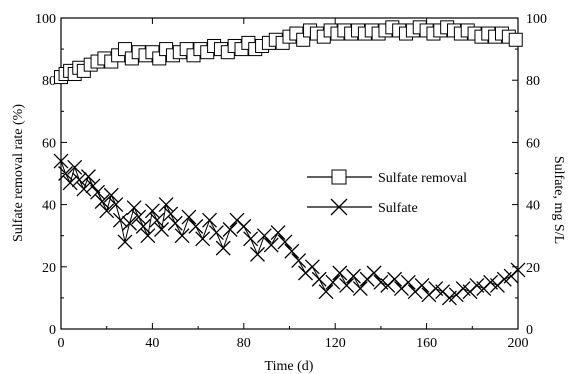 The height and width of the screenshot is (374, 574). I want to click on y-right-tick-label: 40, so click(533, 206).